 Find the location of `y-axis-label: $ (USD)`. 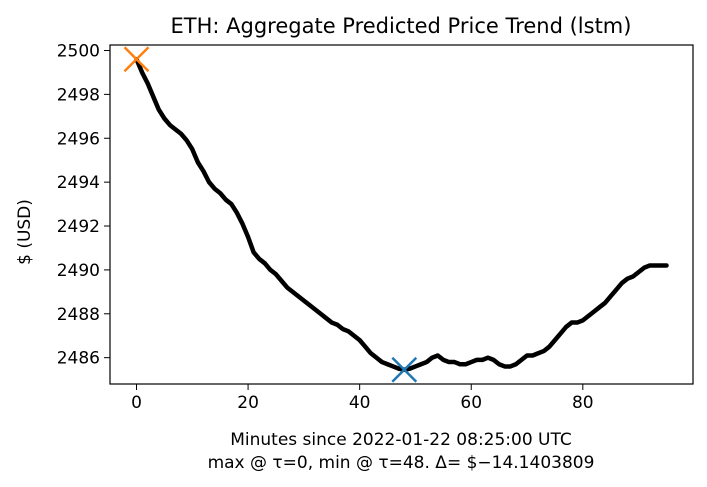

y-axis-label: $ (USD) is located at coordinates (25, 232).